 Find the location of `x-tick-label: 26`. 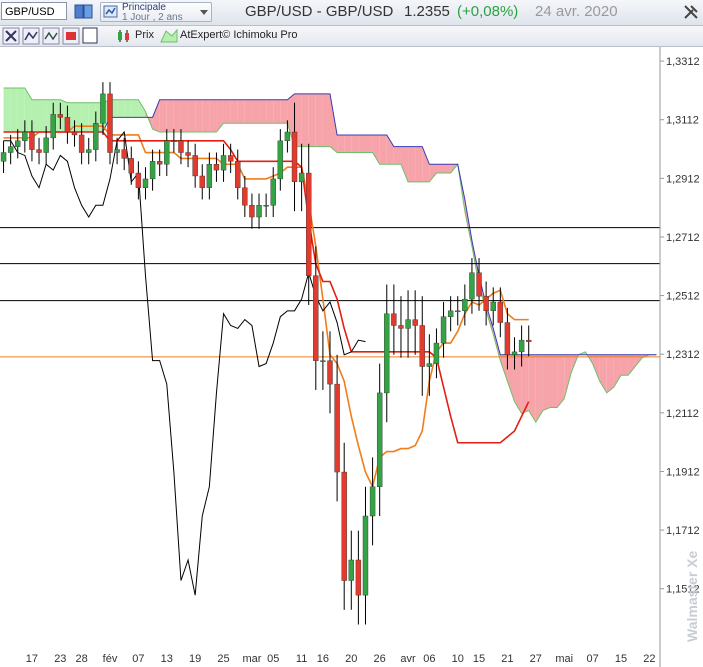

x-tick-label: 26 is located at coordinates (380, 659).